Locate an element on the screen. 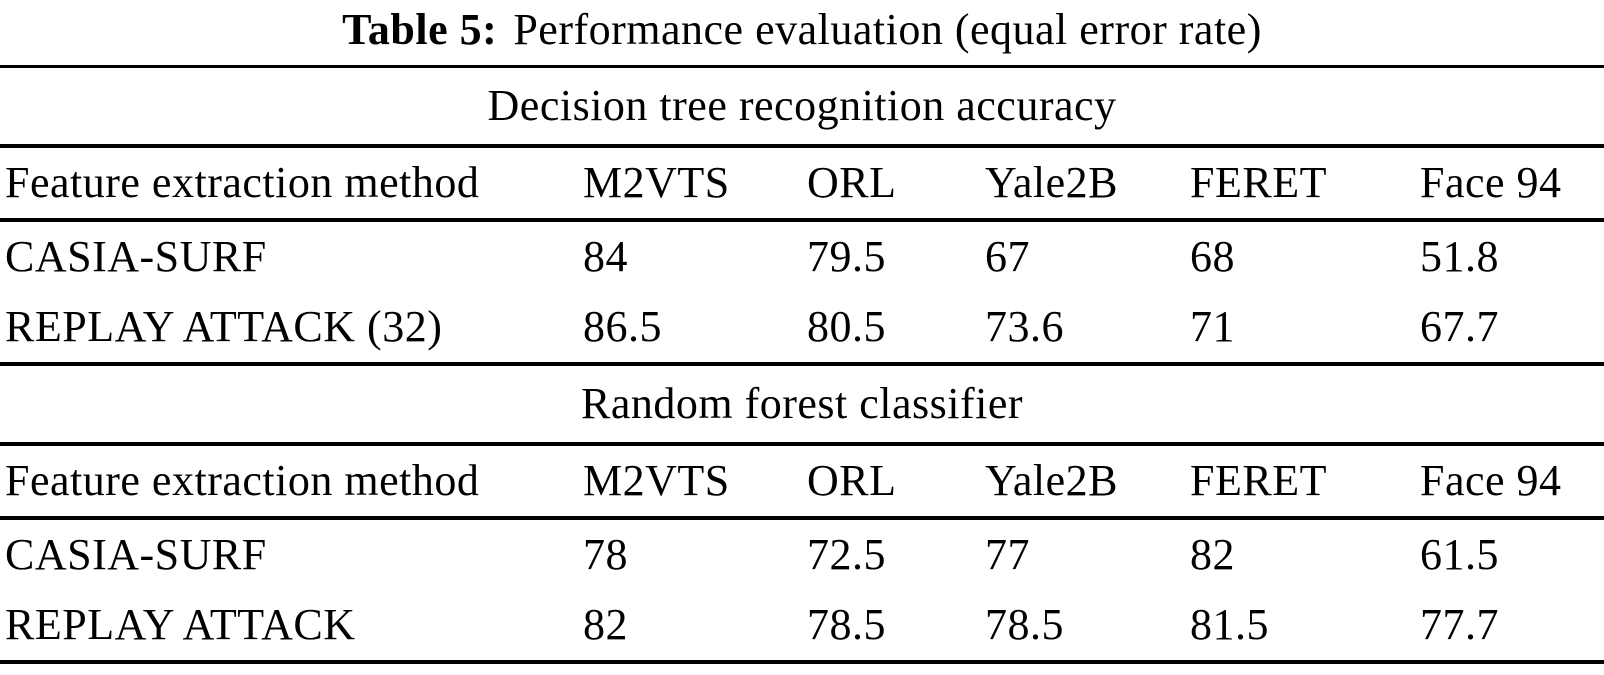  value-cell: 78 is located at coordinates (605, 554).